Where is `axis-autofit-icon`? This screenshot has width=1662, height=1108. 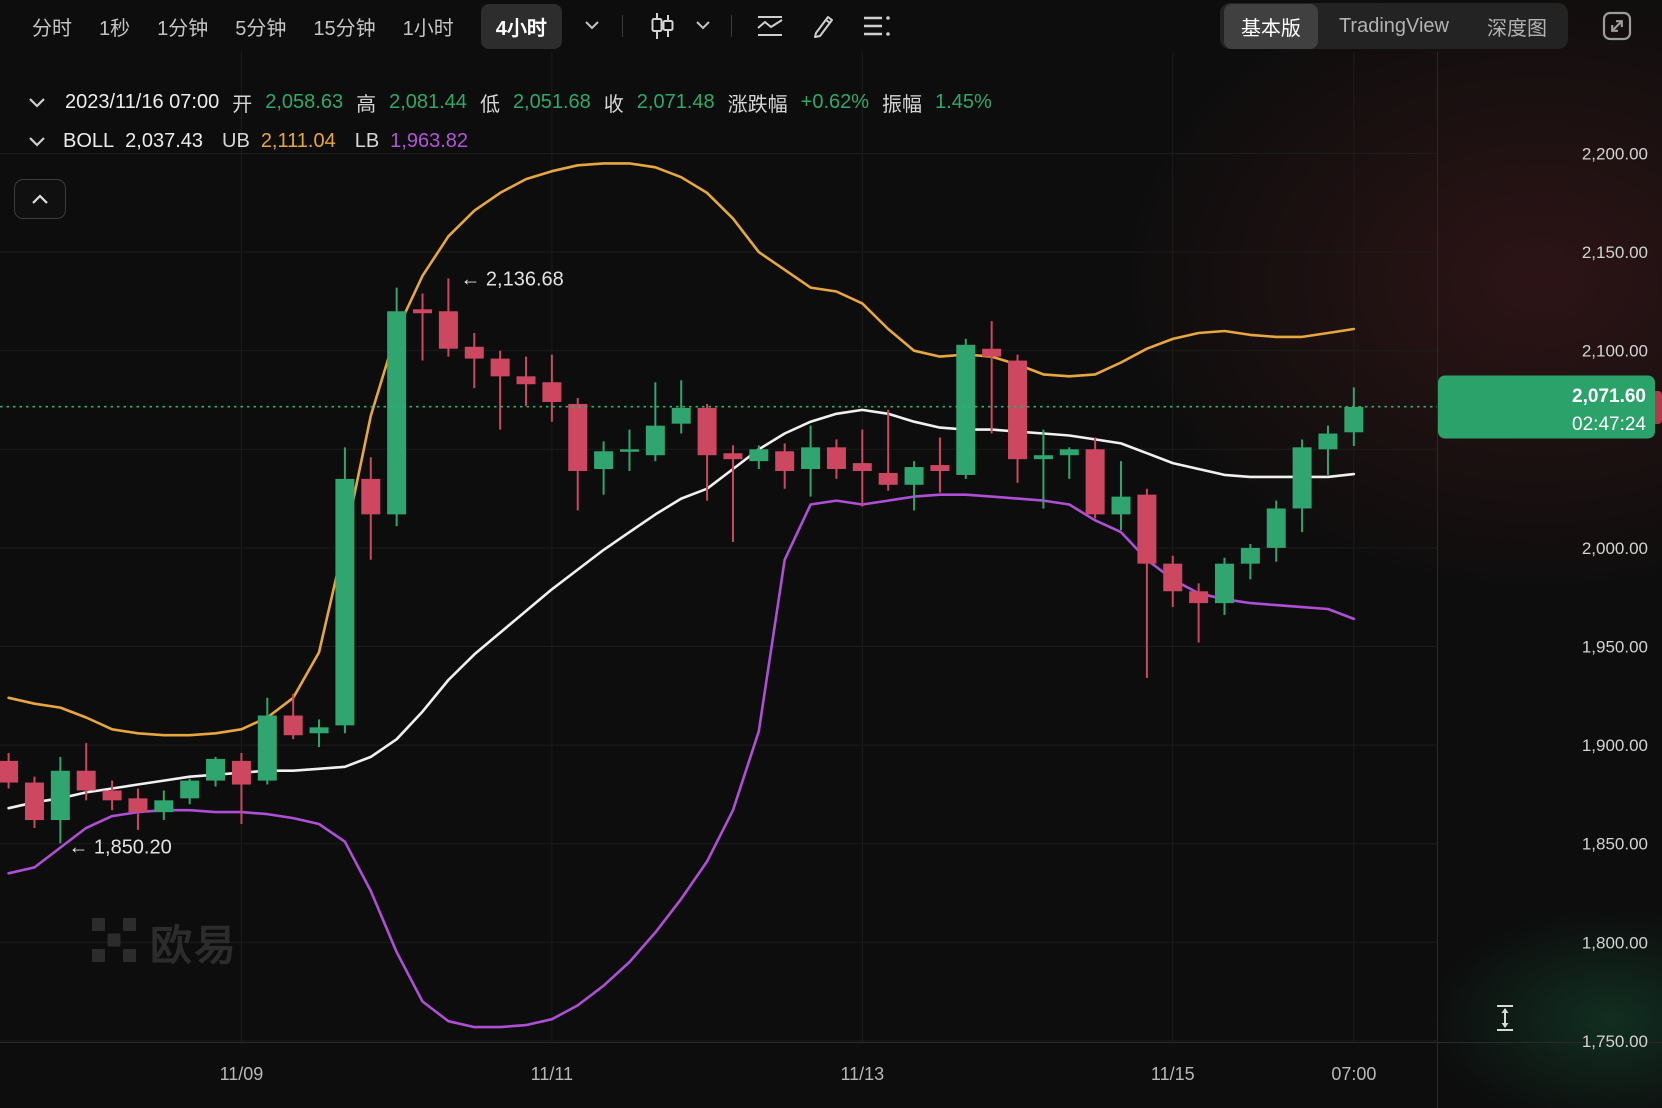 axis-autofit-icon is located at coordinates (1505, 1018).